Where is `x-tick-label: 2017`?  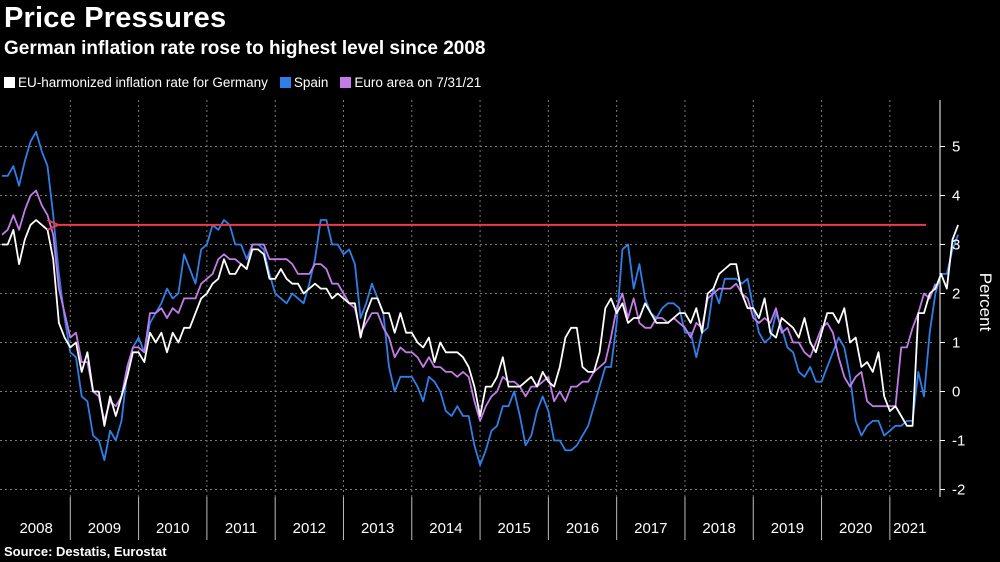
x-tick-label: 2017 is located at coordinates (650, 528).